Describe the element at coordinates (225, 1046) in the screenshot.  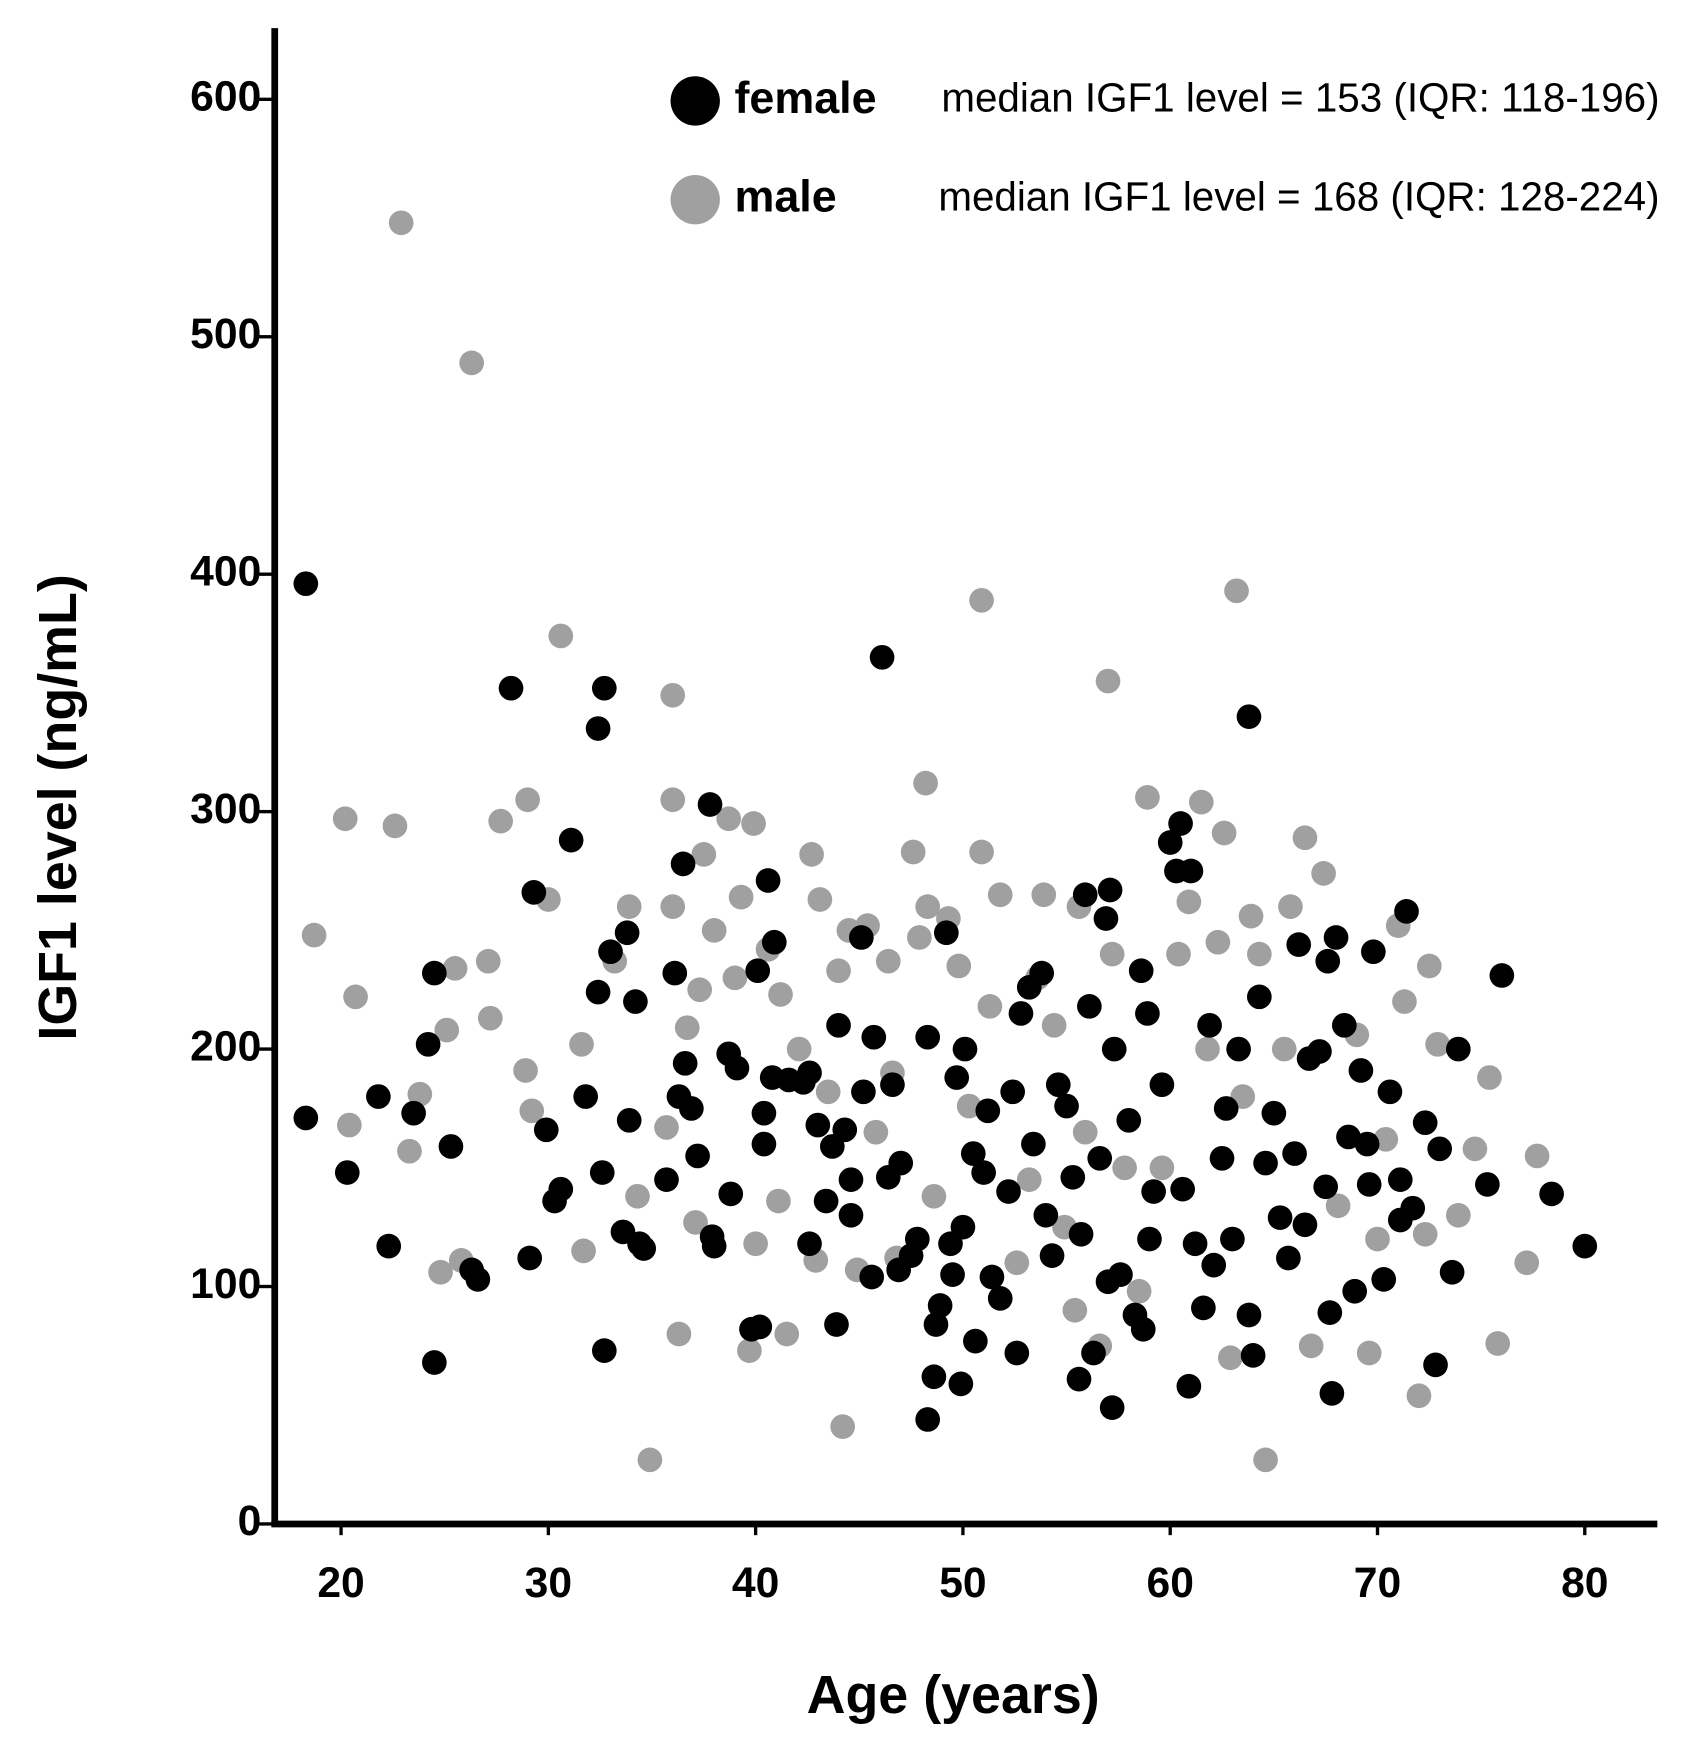
I see `y-tick-label: 200` at that location.